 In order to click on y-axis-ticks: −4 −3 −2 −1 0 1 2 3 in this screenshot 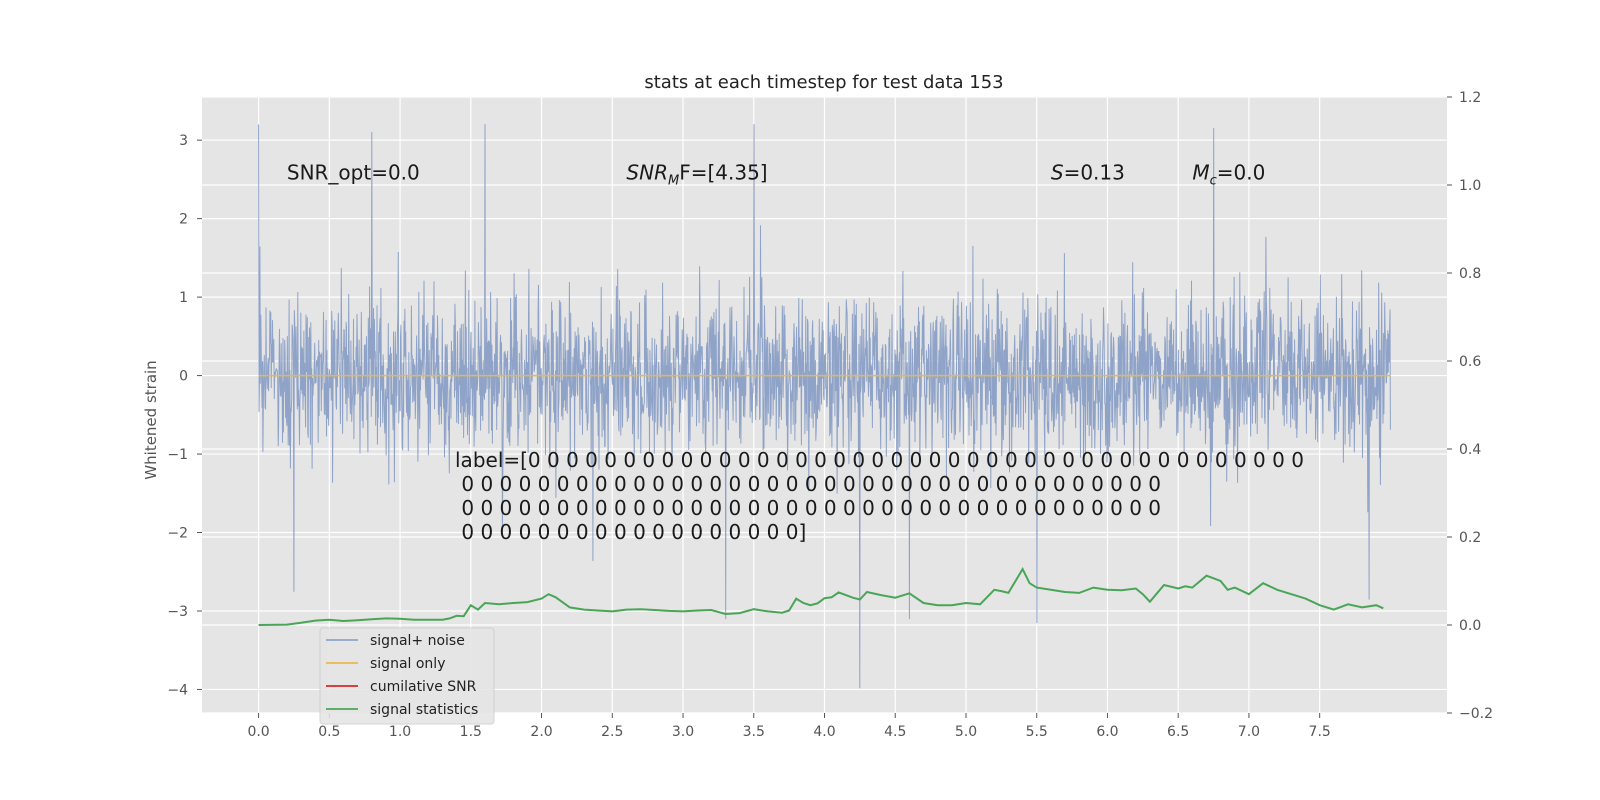, I will do `click(184, 415)`.